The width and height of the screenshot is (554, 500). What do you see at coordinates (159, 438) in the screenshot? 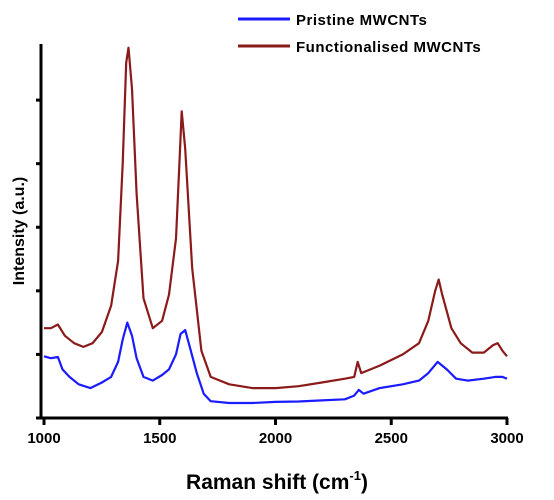
I see `x-tick-label-1500: 1500` at bounding box center [159, 438].